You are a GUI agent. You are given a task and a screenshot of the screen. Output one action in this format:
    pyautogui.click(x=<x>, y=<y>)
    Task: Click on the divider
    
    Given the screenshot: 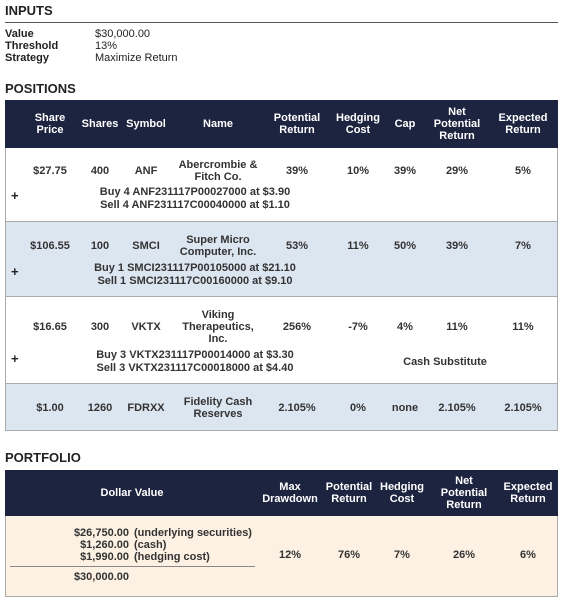 What is the action you would take?
    pyautogui.click(x=281, y=22)
    